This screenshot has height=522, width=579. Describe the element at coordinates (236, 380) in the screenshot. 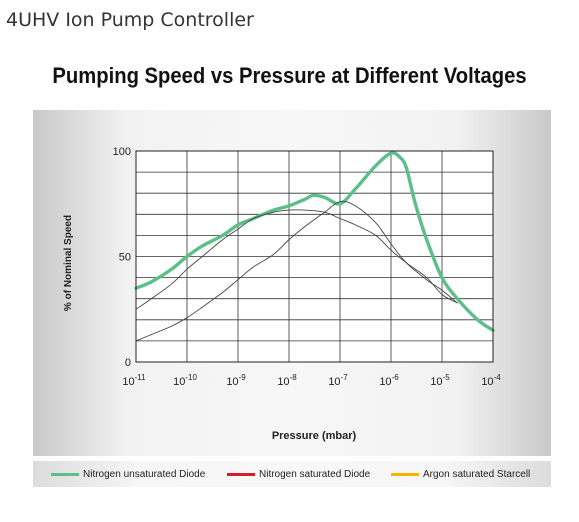

I see `x-tick-label: 10⁻⁹` at that location.